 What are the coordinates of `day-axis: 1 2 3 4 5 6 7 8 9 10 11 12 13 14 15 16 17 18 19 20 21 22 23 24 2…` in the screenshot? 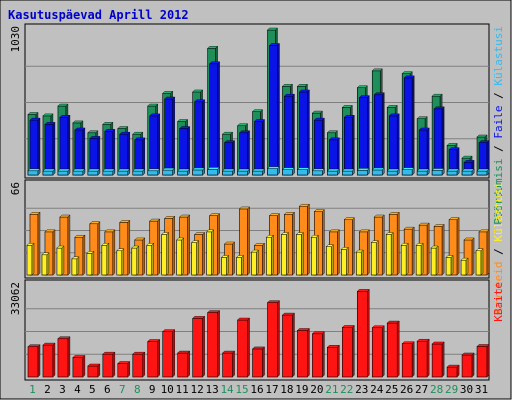 It's located at (258, 389).